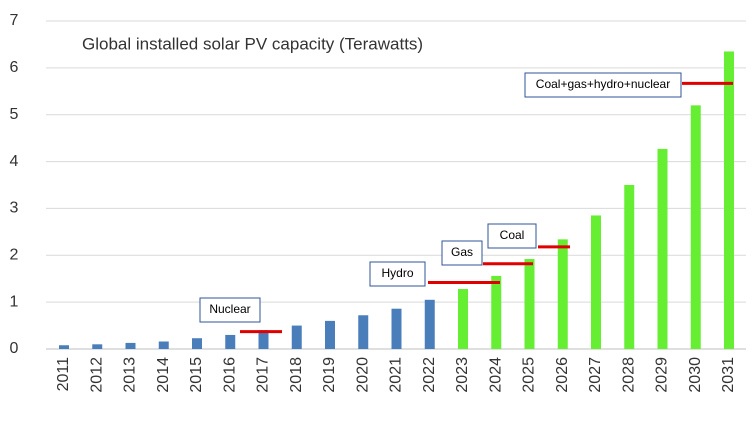 This screenshot has width=754, height=428. What do you see at coordinates (163, 375) in the screenshot?
I see `x-tick-label: 2014` at bounding box center [163, 375].